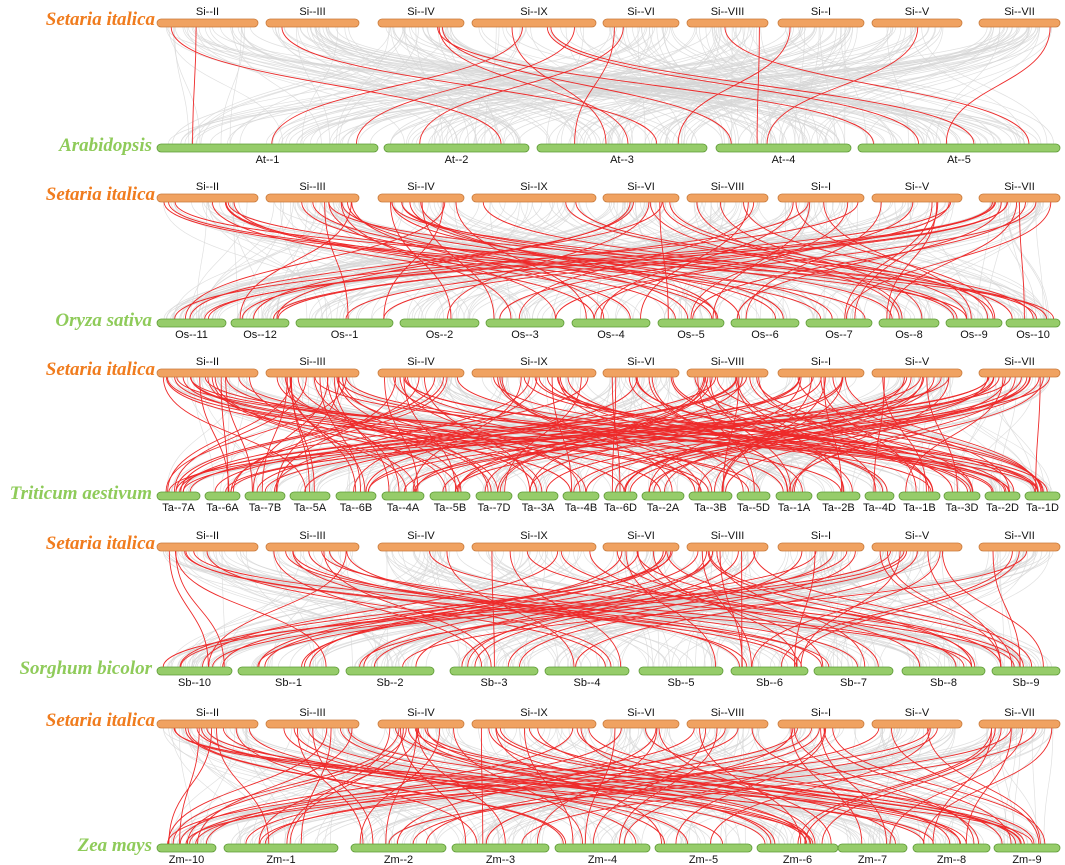 This screenshot has height=865, width=1065. Describe the element at coordinates (1026, 683) in the screenshot. I see `target-chromosome-label: Sb--9` at that location.